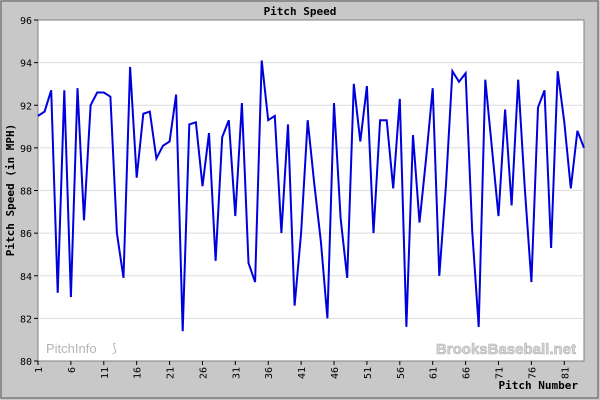  What do you see at coordinates (26, 64) in the screenshot?
I see `y-tick-label: 94` at bounding box center [26, 64].